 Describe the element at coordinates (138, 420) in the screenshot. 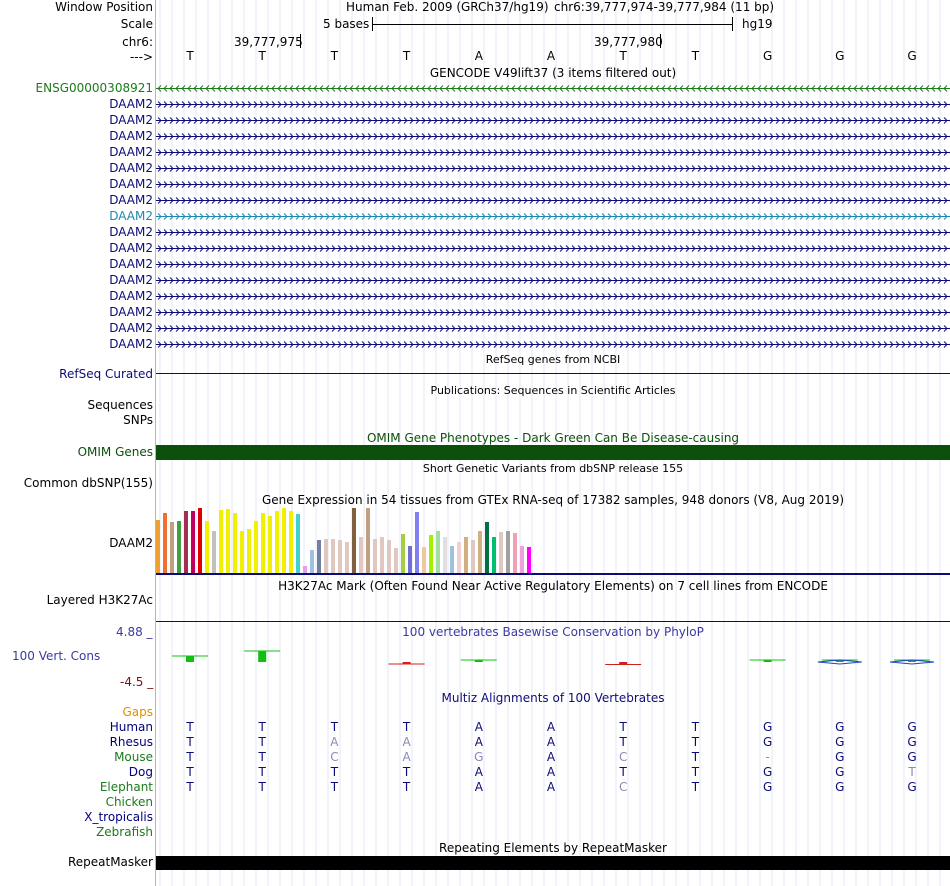

I see `publications-label-snps: SNPs` at that location.